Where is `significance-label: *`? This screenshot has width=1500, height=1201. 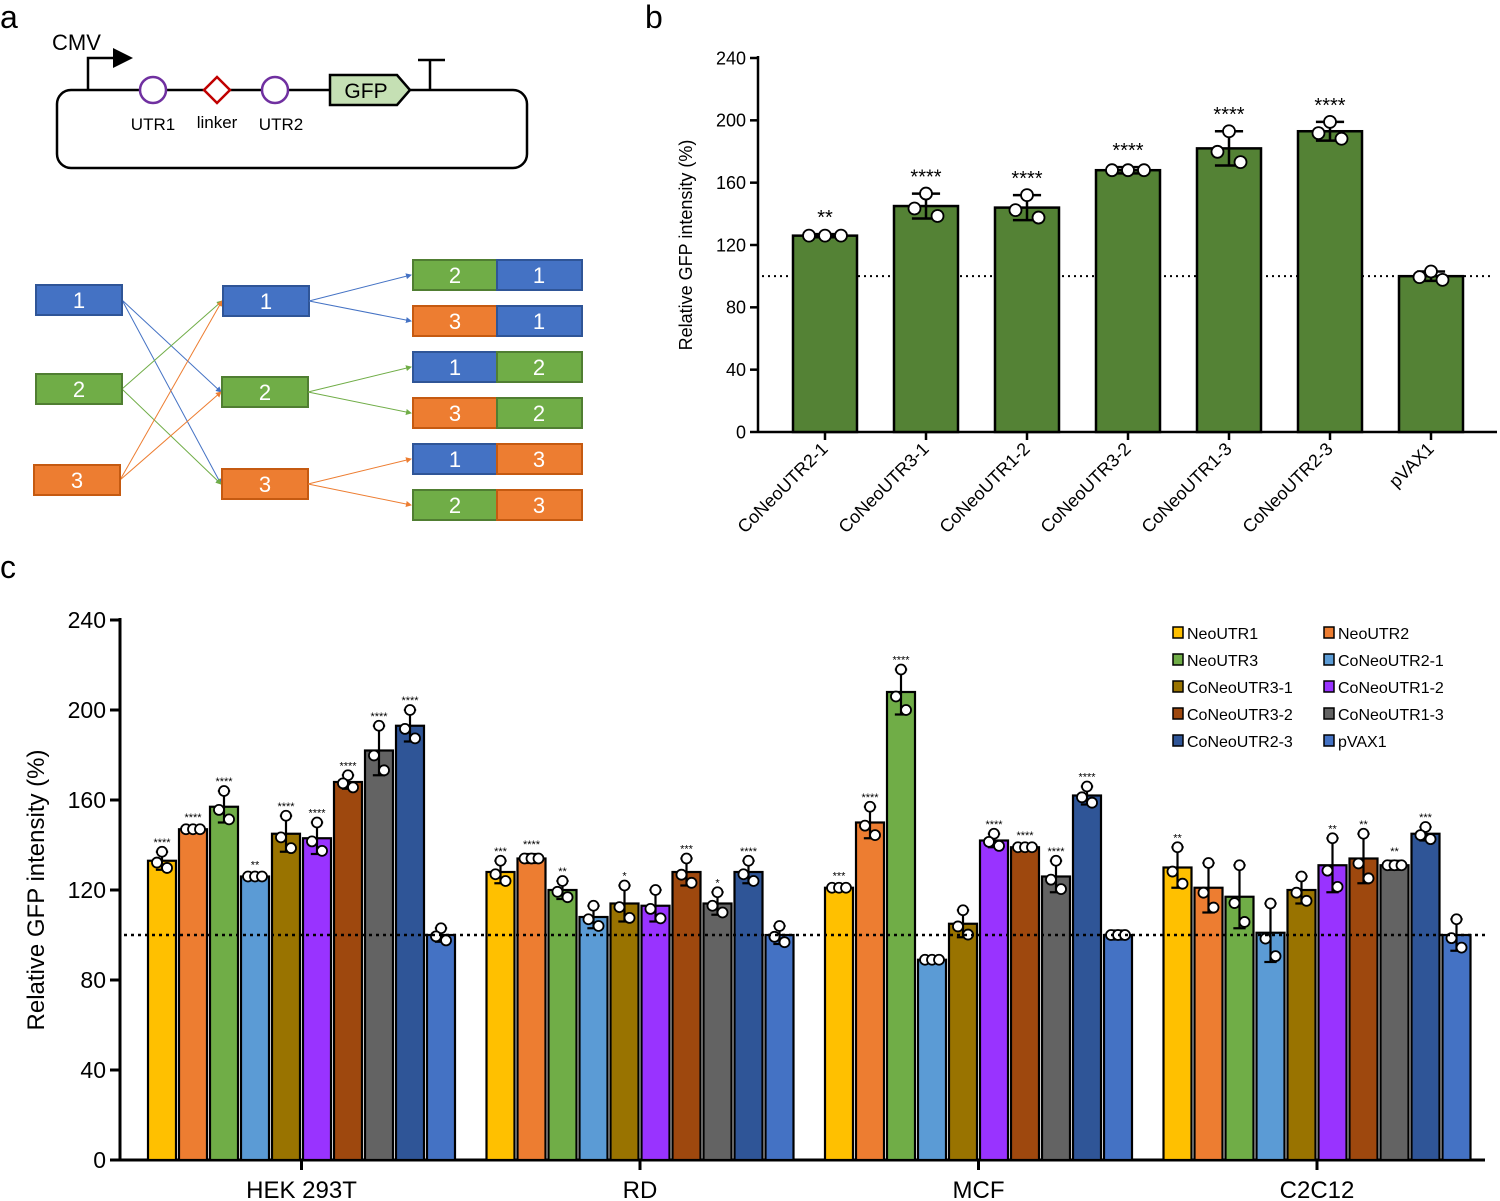 significance-label: * is located at coordinates (624, 877).